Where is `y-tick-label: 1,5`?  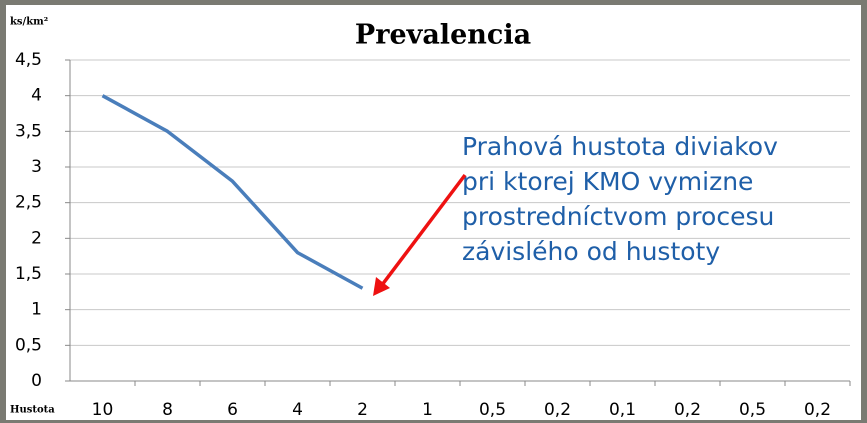
y-tick-label: 1,5 is located at coordinates (28, 274).